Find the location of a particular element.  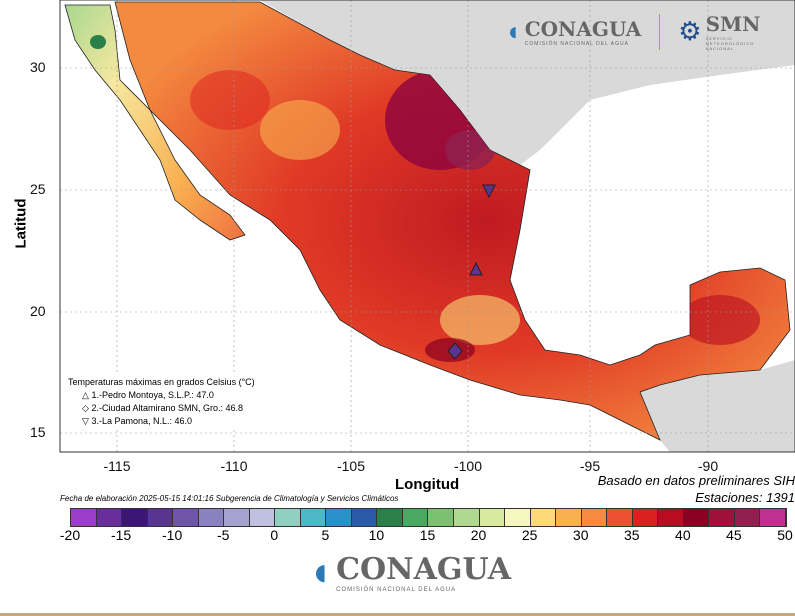

central-america-land is located at coordinates (717, 406).